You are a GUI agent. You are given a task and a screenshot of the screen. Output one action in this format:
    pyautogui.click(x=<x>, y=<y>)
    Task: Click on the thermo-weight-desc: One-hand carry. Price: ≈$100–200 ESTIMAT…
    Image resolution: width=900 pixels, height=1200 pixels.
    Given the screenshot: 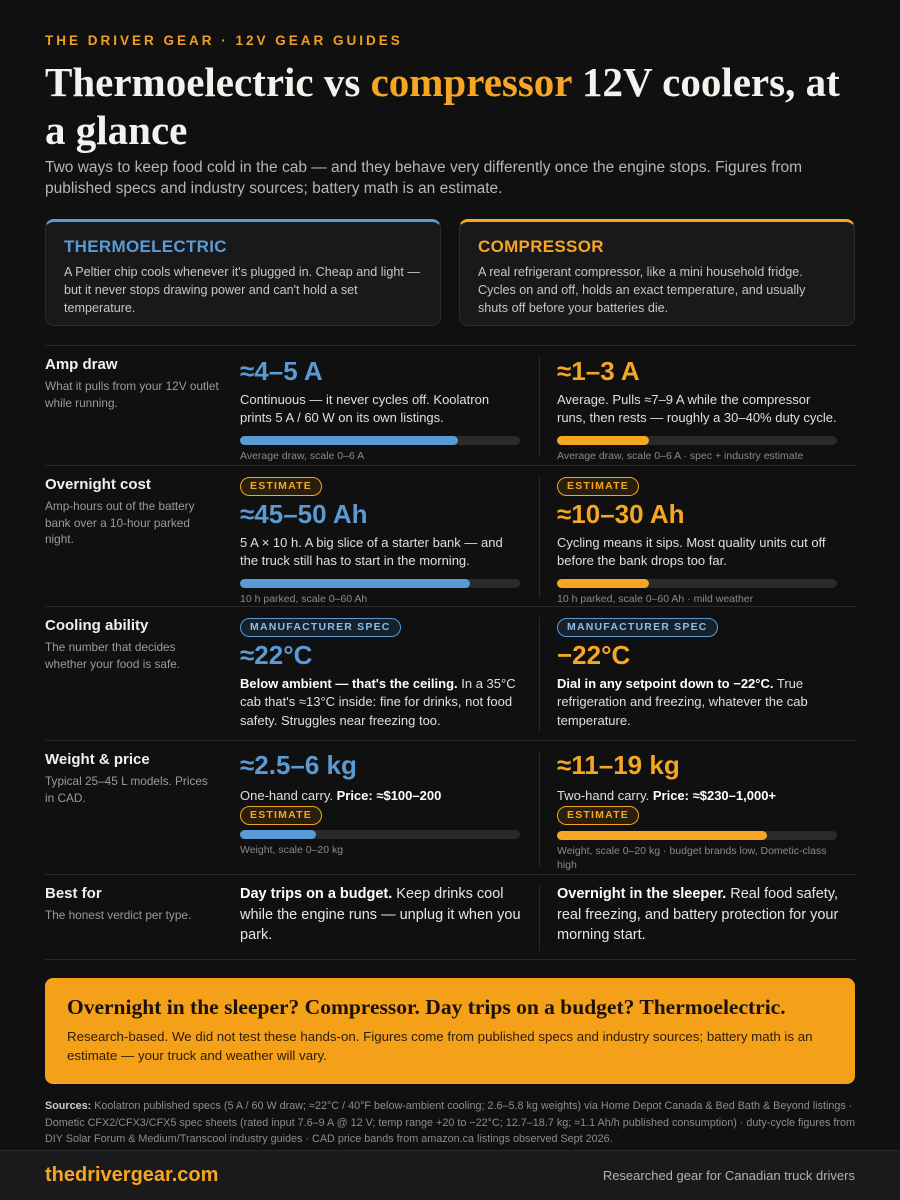 What is the action you would take?
    pyautogui.click(x=381, y=806)
    